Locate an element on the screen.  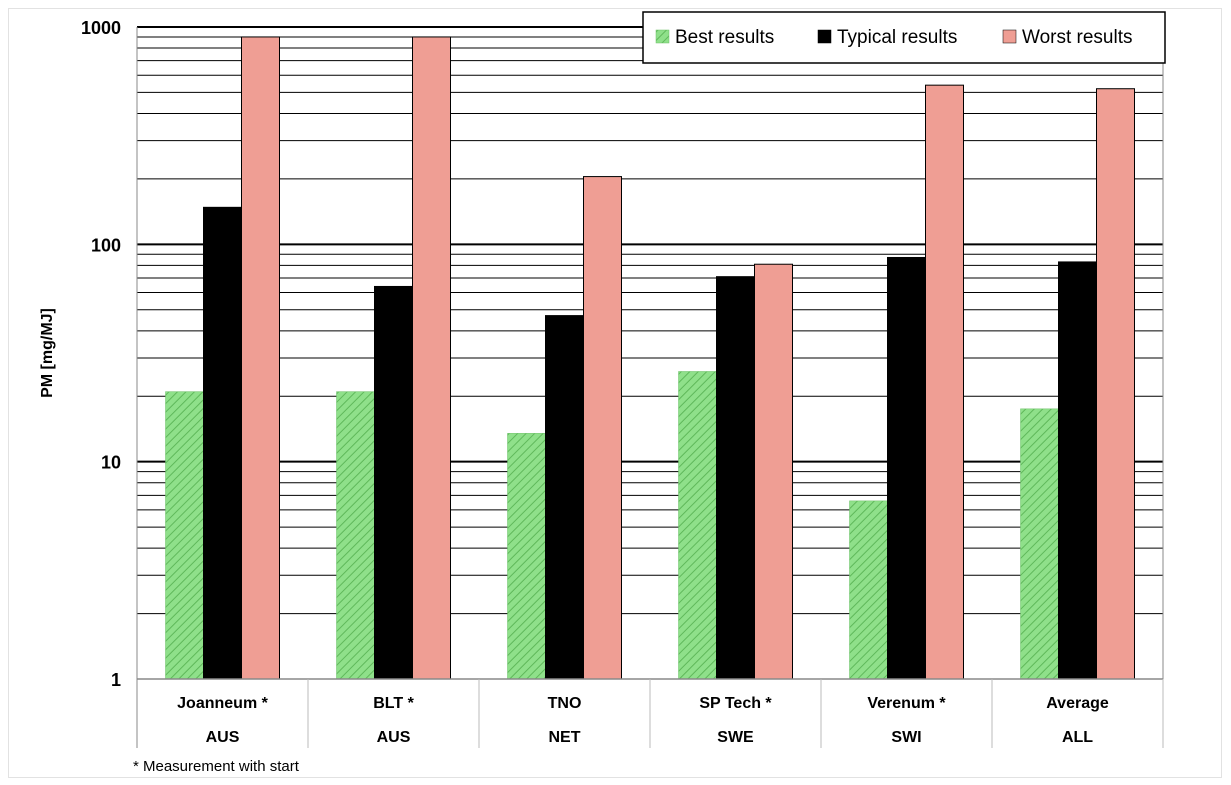
y-tick-label: 100 is located at coordinates (106, 245).